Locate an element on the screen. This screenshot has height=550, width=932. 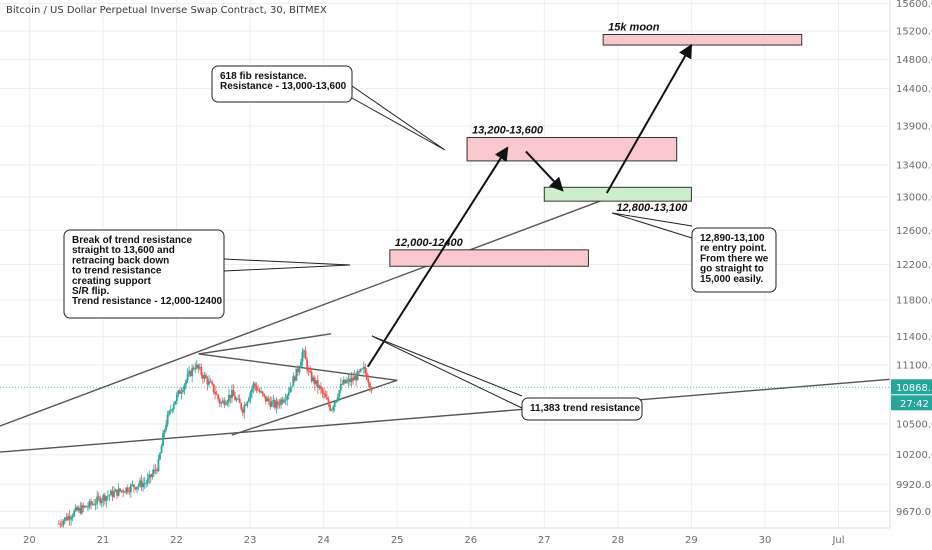
y-tick-label: 14800.0 is located at coordinates (914, 60).